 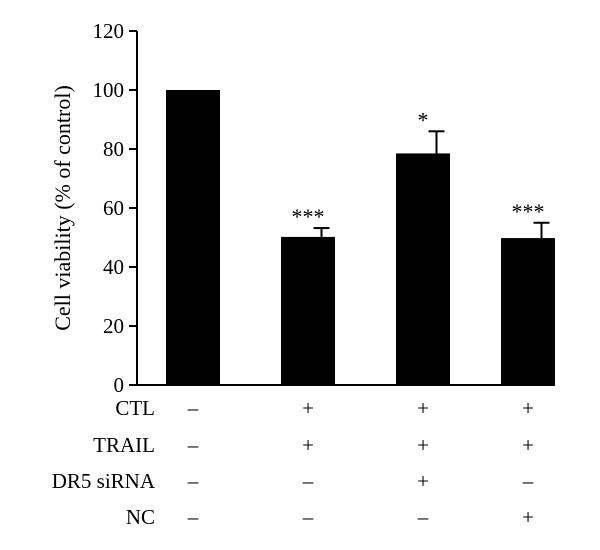 What do you see at coordinates (109, 90) in the screenshot?
I see `y-tick-label: 100` at bounding box center [109, 90].